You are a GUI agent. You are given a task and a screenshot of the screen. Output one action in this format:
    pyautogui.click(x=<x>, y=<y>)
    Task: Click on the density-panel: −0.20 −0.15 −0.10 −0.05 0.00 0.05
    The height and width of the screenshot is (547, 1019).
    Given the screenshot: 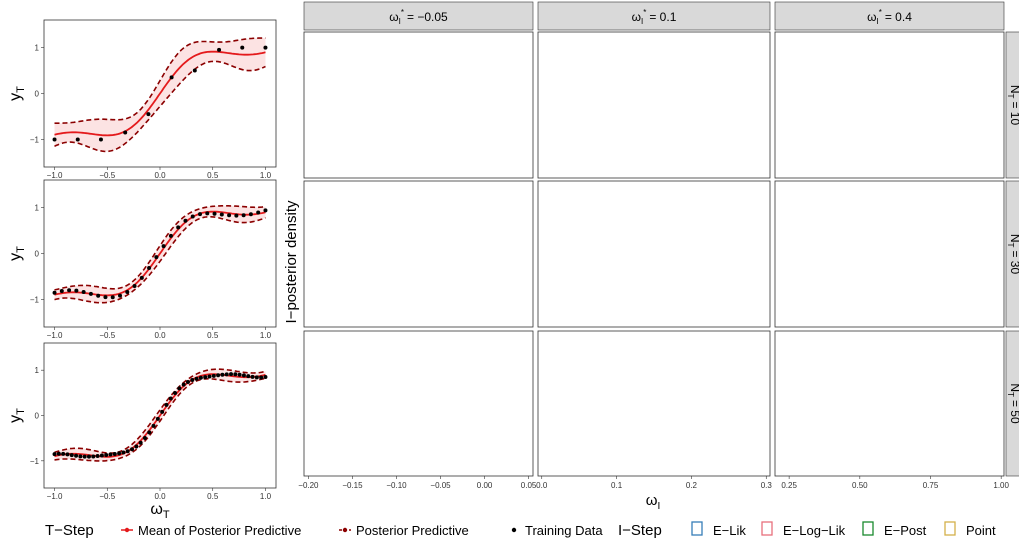 What is the action you would take?
    pyautogui.click(x=417, y=410)
    